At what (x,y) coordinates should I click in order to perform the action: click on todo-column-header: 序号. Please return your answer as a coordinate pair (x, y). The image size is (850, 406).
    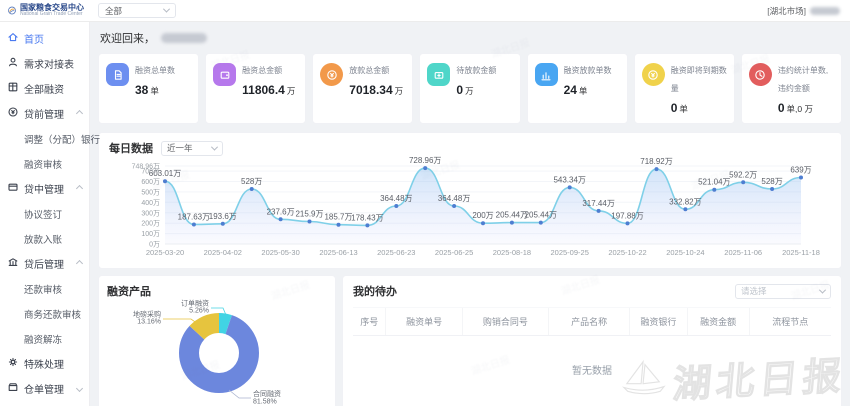
    Looking at the image, I should click on (370, 321).